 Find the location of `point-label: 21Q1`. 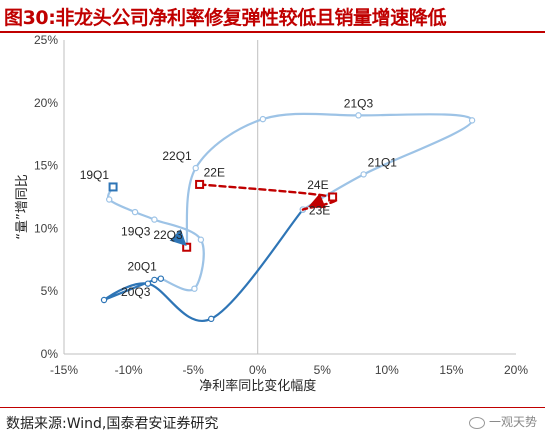

point-label: 21Q1 is located at coordinates (383, 162).